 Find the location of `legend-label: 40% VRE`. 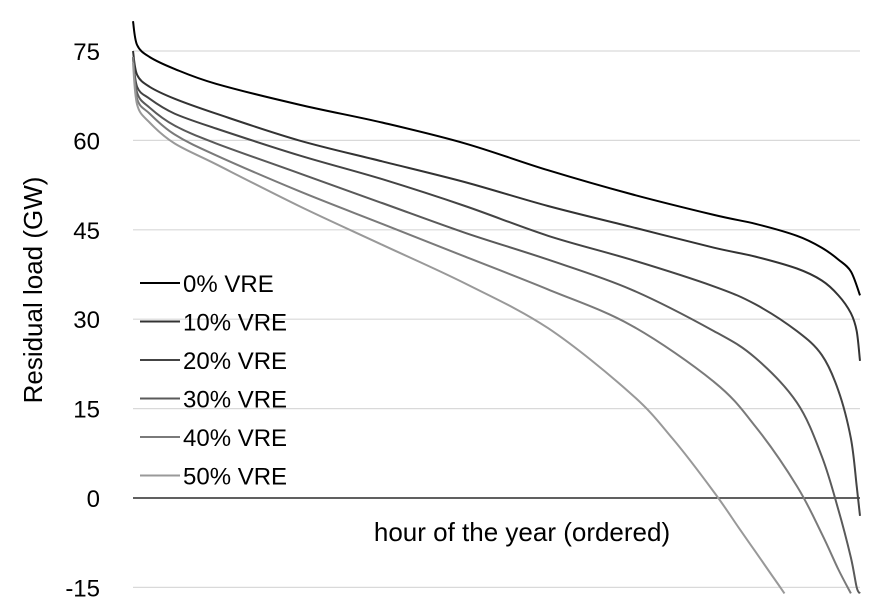

legend-label: 40% VRE is located at coordinates (235, 438).